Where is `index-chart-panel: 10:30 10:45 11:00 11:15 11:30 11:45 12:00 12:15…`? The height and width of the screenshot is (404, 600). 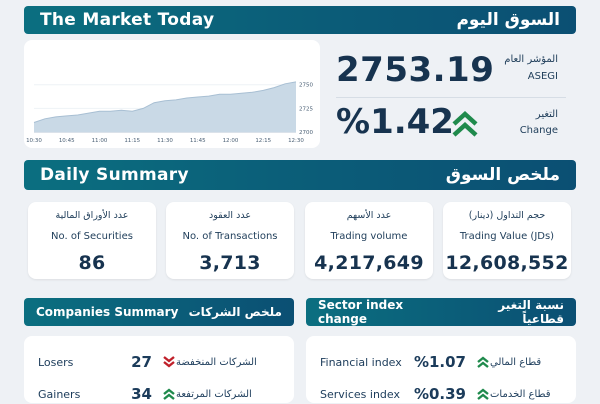
index-chart-panel: 10:30 10:45 11:00 11:15 11:30 11:45 12:00 12:15… is located at coordinates (172, 94).